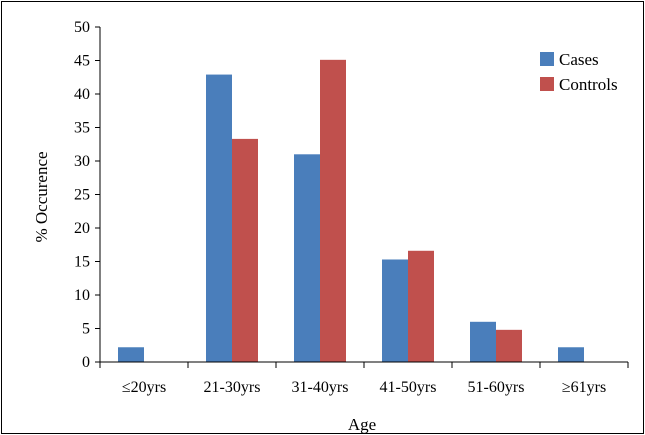 This screenshot has width=645, height=435. What do you see at coordinates (408, 387) in the screenshot?
I see `x-tick-label-4: 41-50yrs` at bounding box center [408, 387].